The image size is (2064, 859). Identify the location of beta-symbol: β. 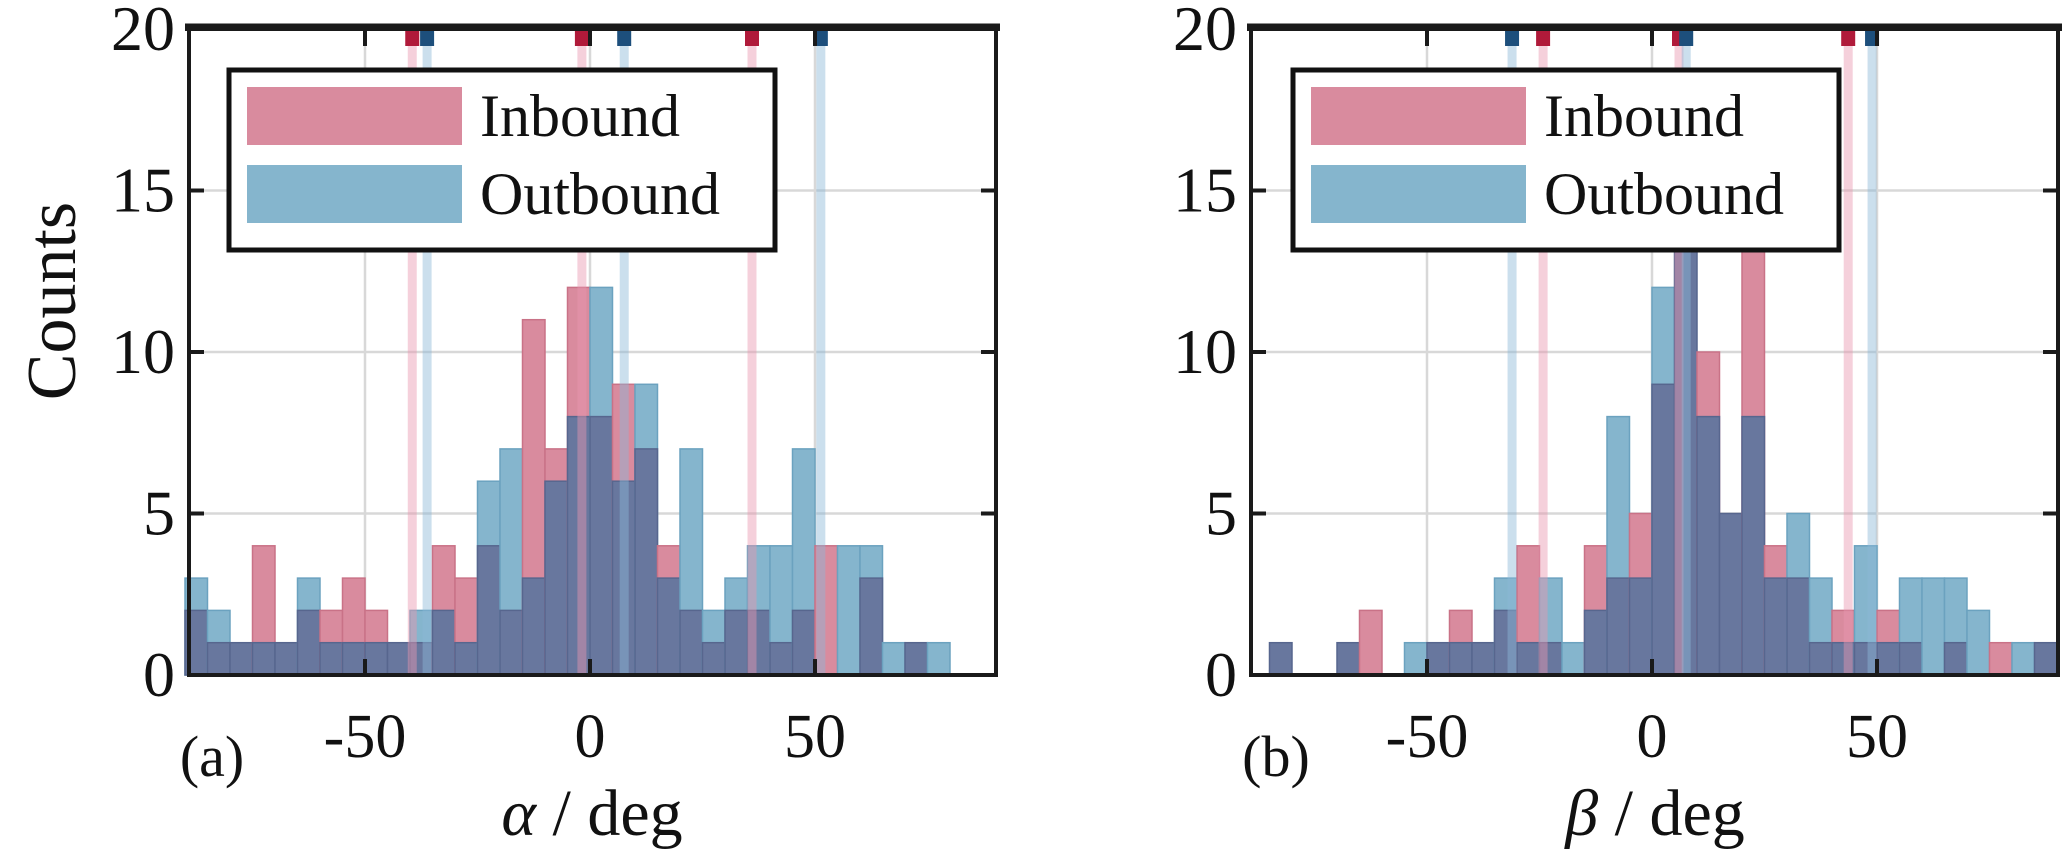
(1582, 813).